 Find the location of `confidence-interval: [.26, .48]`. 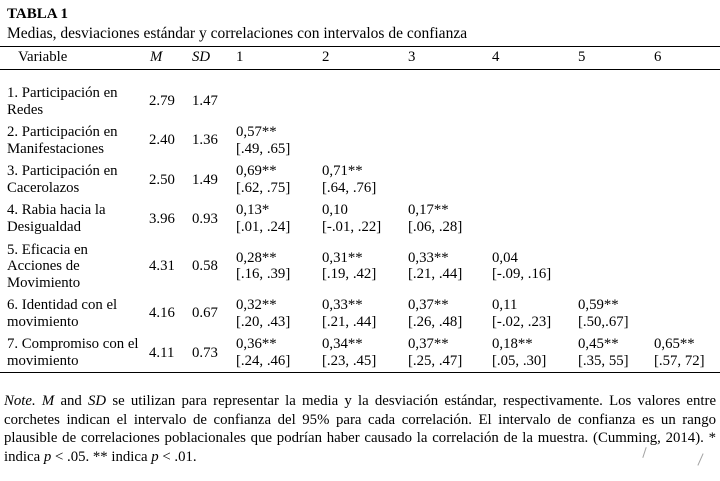

confidence-interval: [.26, .48] is located at coordinates (435, 321).